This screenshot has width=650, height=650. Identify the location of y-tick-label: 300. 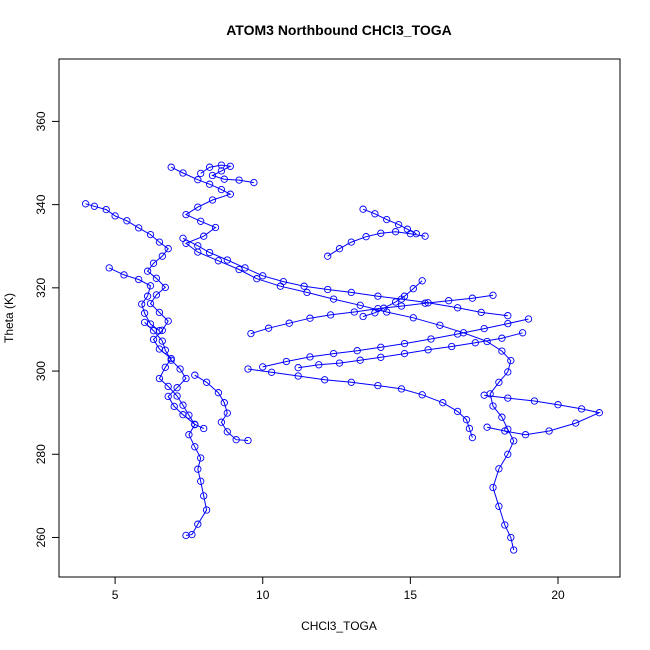
(41, 371).